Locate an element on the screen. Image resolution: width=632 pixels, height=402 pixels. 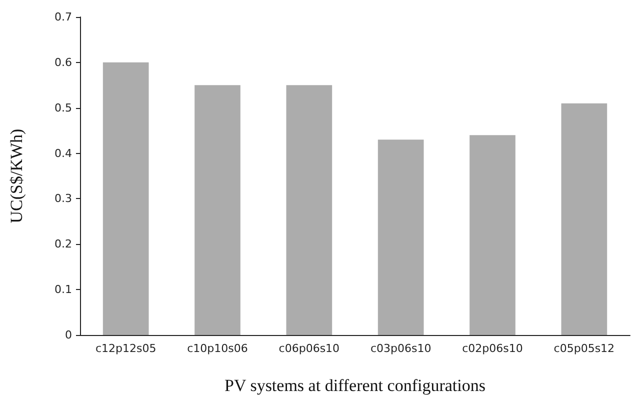
y-tick-label: 0.6 is located at coordinates (63, 62).